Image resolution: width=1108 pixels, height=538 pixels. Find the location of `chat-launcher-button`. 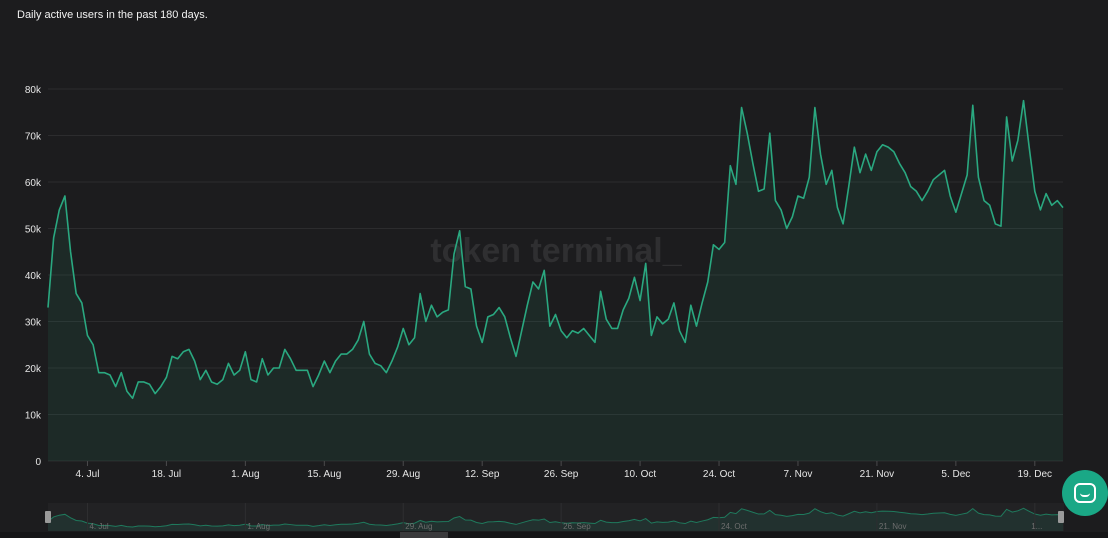

chat-launcher-button is located at coordinates (1085, 493).